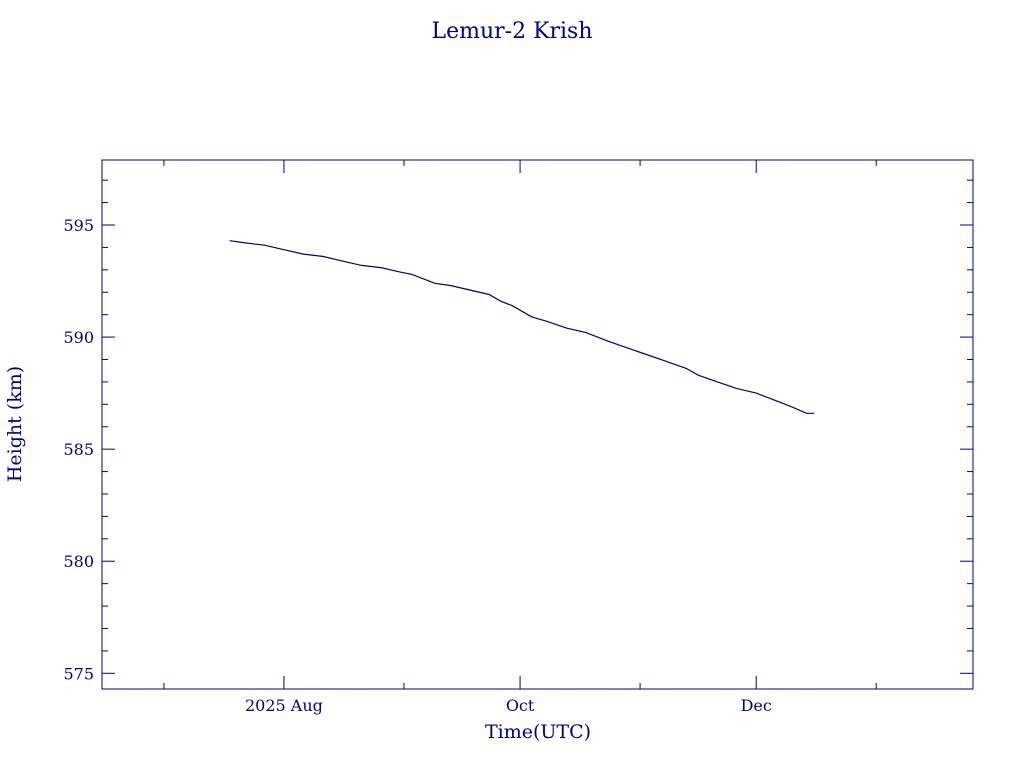 The image size is (1024, 768). What do you see at coordinates (538, 732) in the screenshot?
I see `x-axis-label: Time(UTC)` at bounding box center [538, 732].